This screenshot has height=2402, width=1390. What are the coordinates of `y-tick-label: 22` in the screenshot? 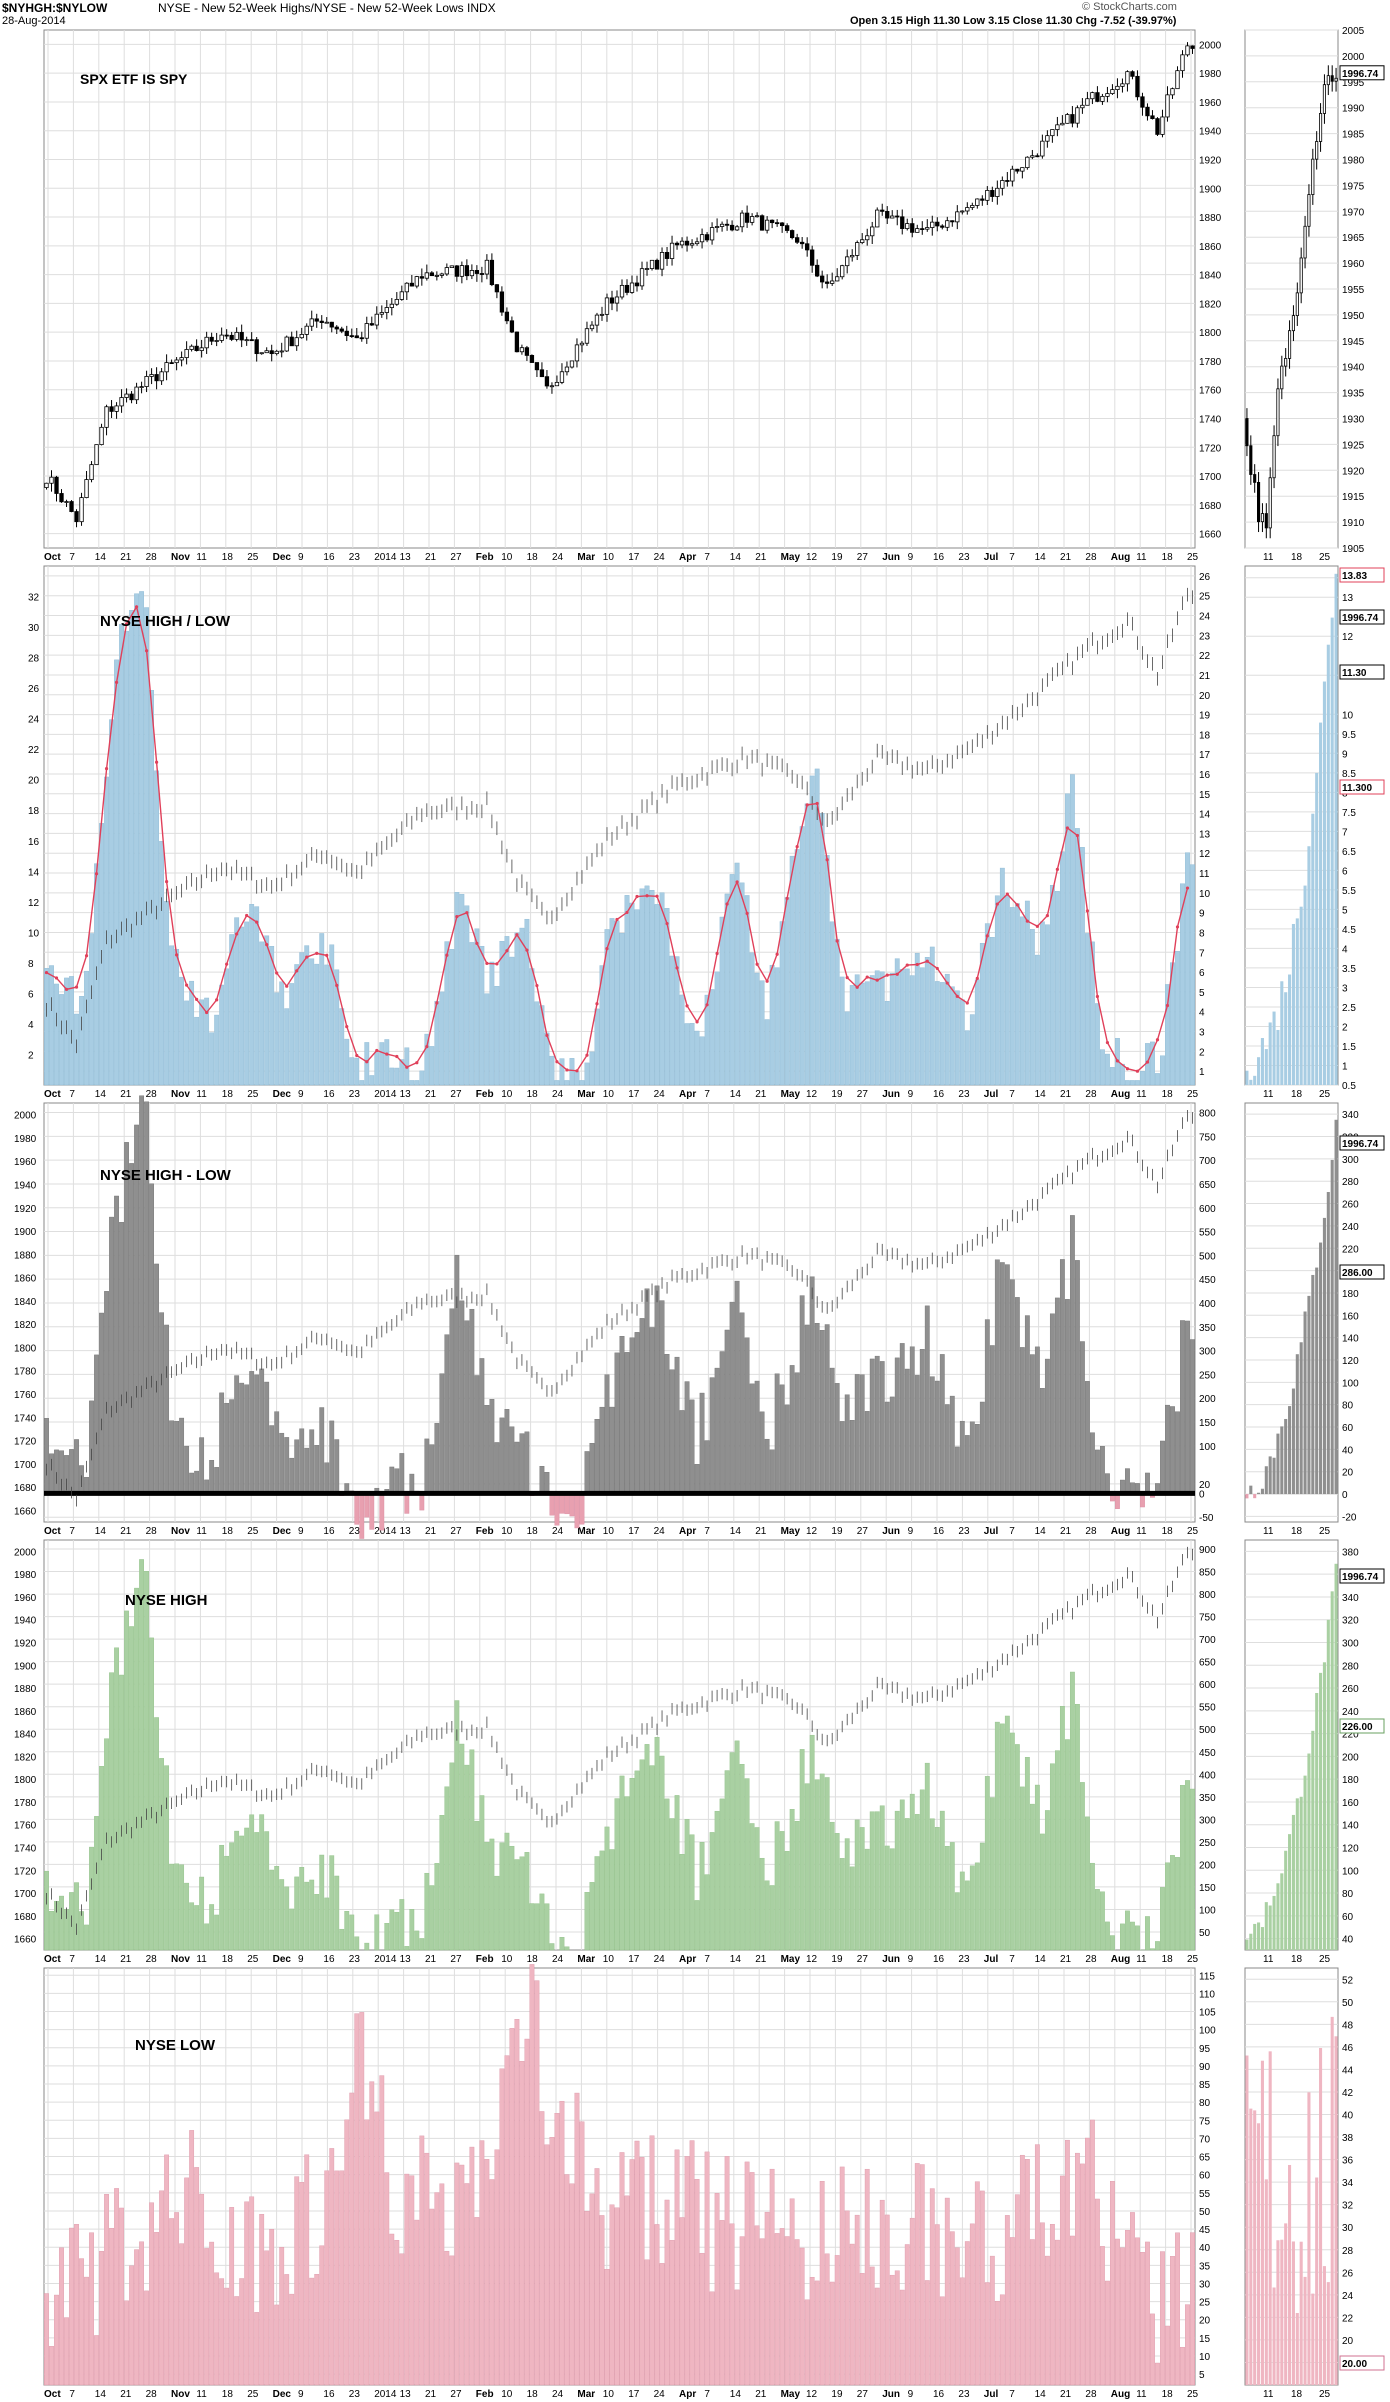 It's located at (1205, 656).